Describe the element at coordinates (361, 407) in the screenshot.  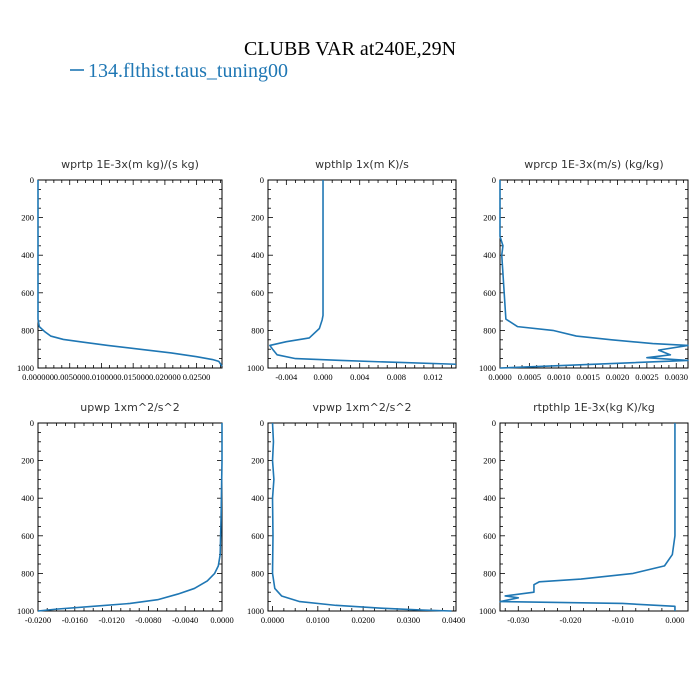
I see `panel-title: vpwp 1xm^2/s^2` at that location.